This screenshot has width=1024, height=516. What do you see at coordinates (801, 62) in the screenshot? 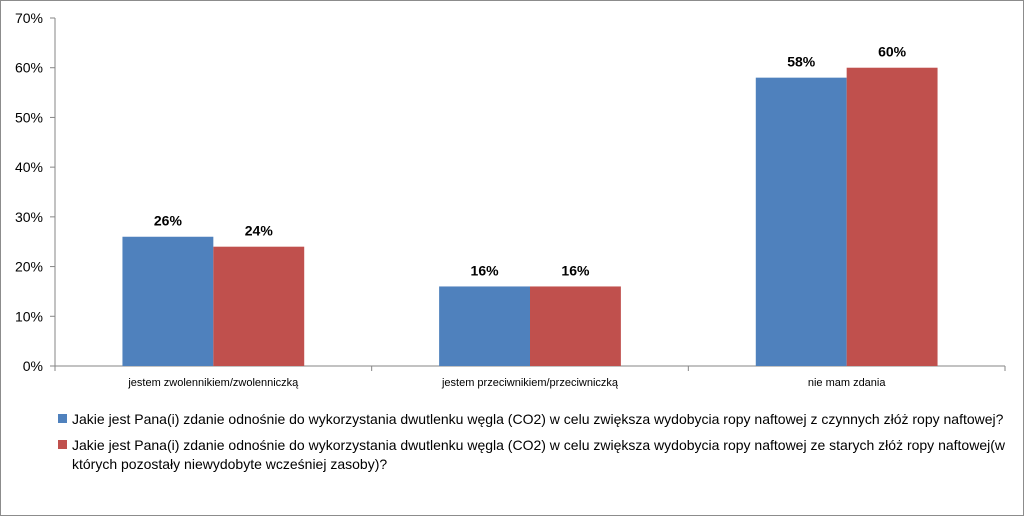
I see `data-label: 58%` at bounding box center [801, 62].